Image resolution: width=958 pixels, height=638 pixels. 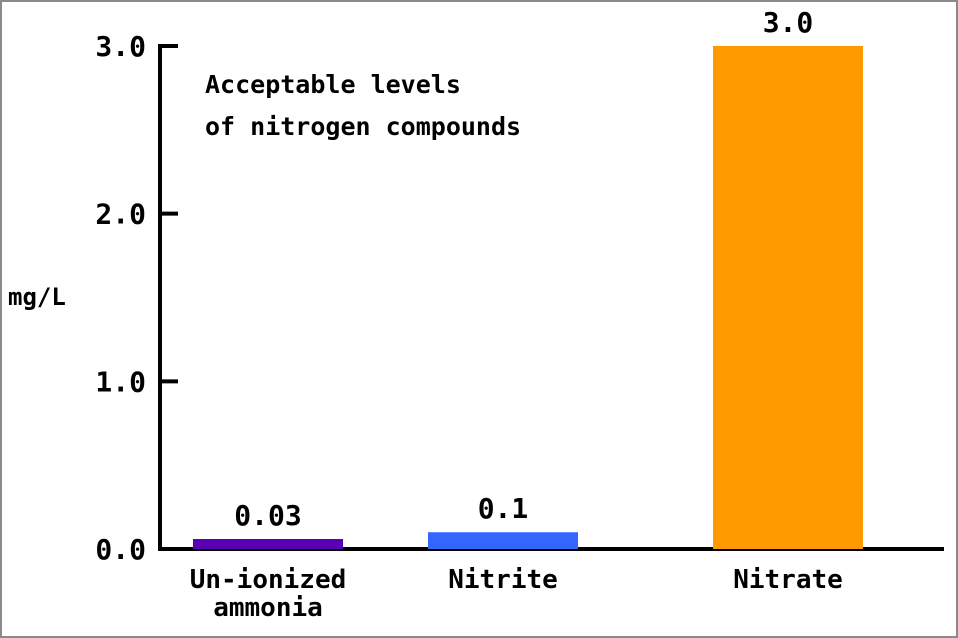 I want to click on x-category-label: Nitrate, so click(x=788, y=580).